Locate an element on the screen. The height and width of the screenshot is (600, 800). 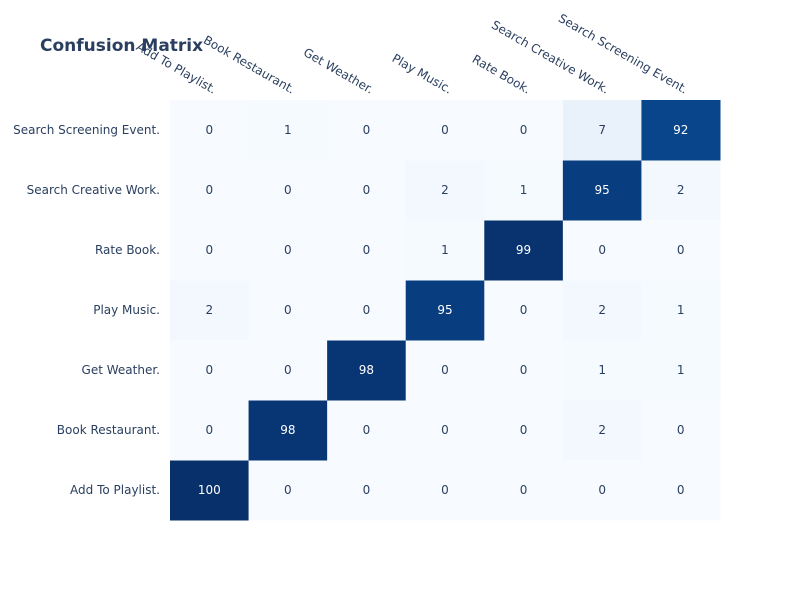
heatmap-cell-rate-book-add-to-playlist is located at coordinates (210, 250).